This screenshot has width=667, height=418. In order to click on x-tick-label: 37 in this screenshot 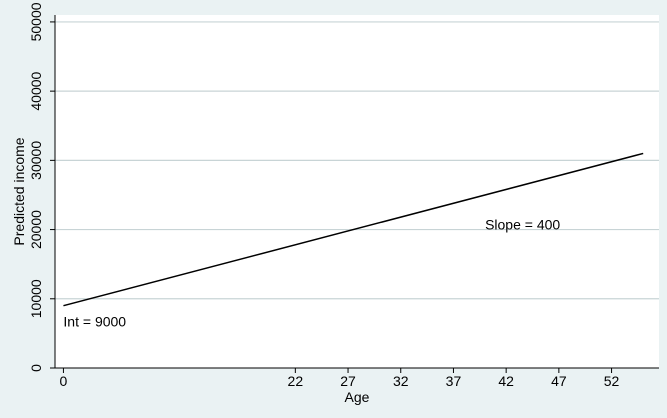, I will do `click(454, 381)`.